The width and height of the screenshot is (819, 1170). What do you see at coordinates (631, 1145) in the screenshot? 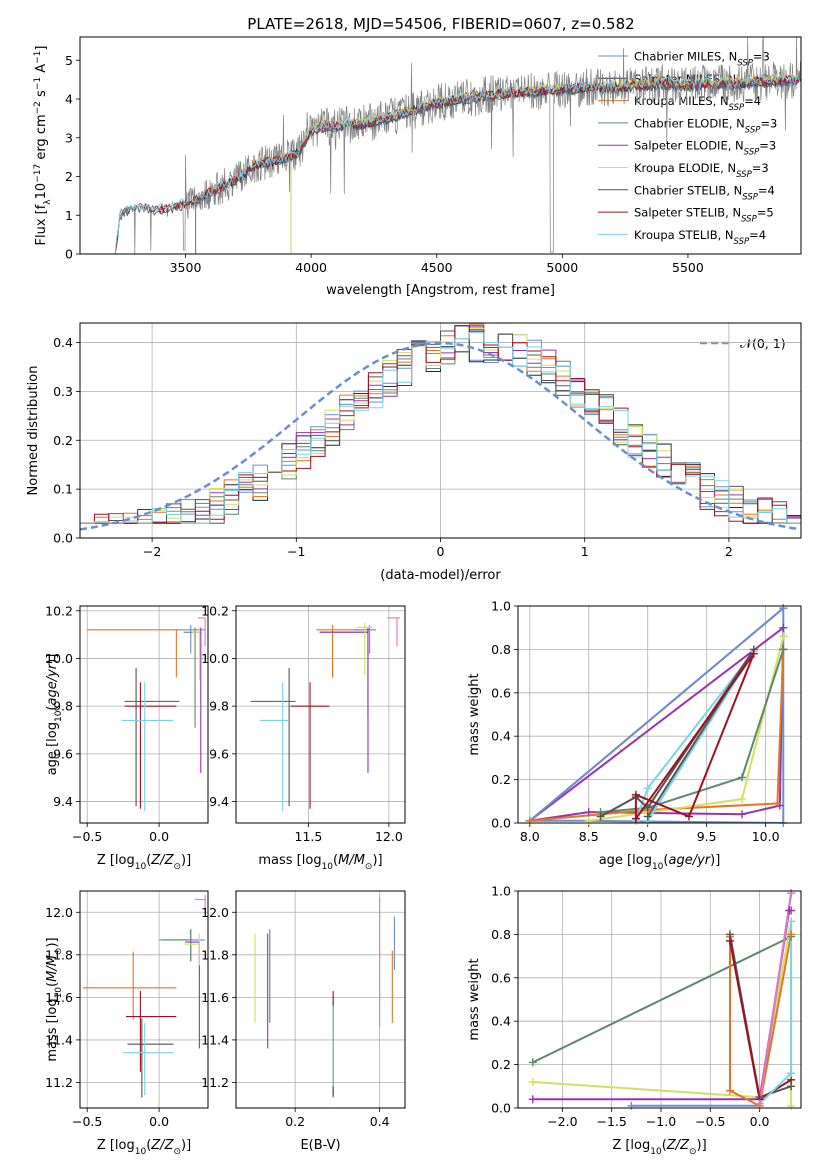
I see `label-part: Z [log` at bounding box center [631, 1145].